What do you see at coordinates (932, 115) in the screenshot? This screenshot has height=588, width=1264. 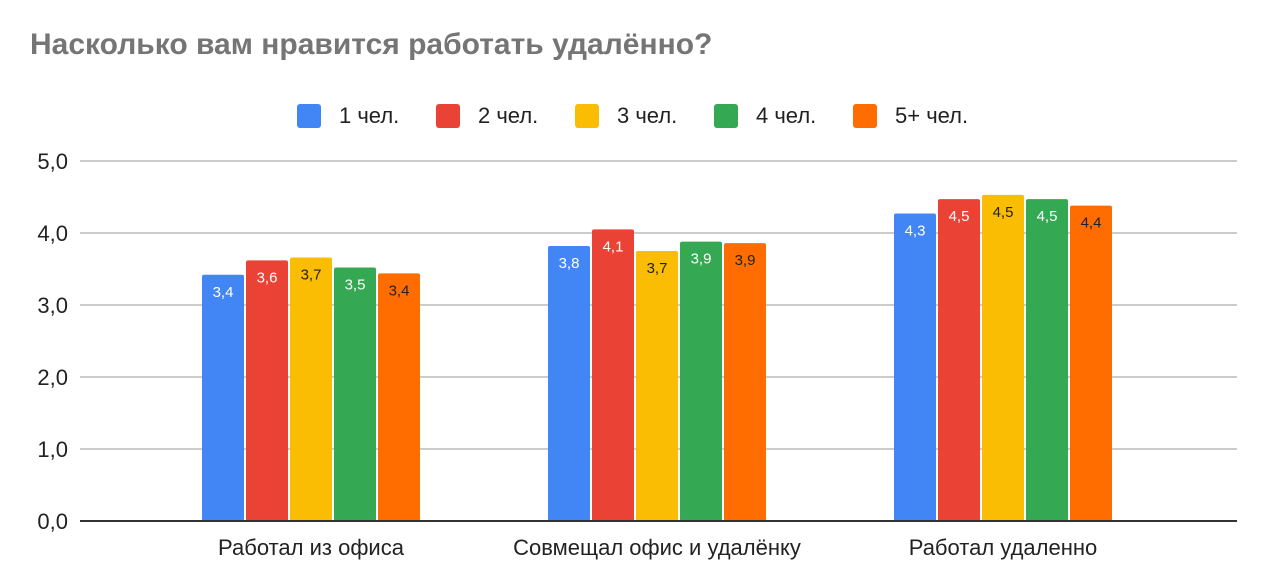 I see `legend-label: 5+ чел.` at bounding box center [932, 115].